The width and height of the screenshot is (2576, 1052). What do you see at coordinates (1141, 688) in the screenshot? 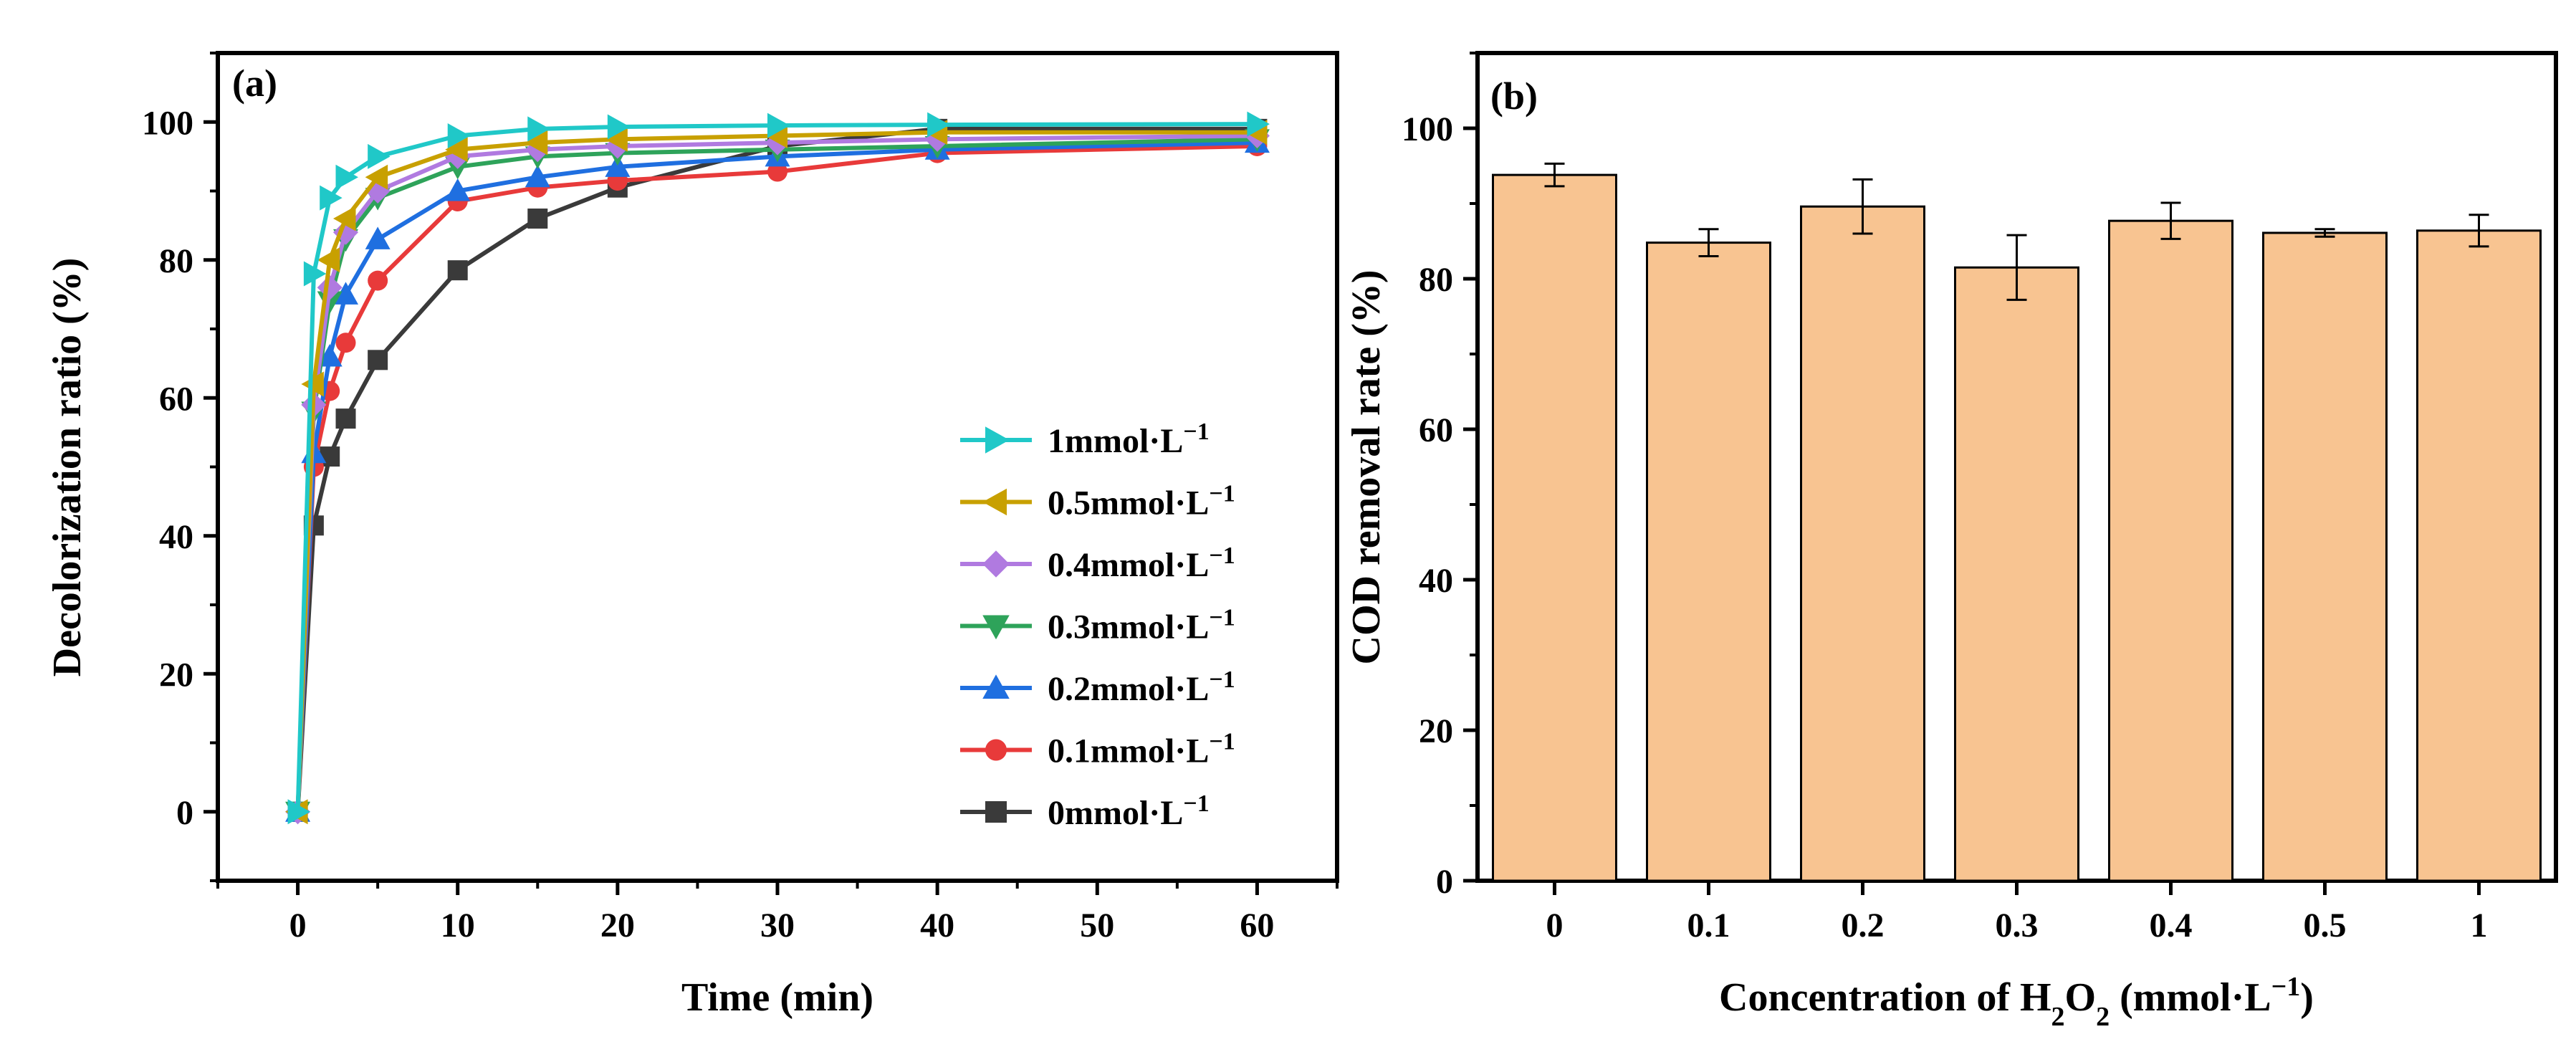
I see `legend-label: 0.2mmol·L−1` at bounding box center [1141, 688].